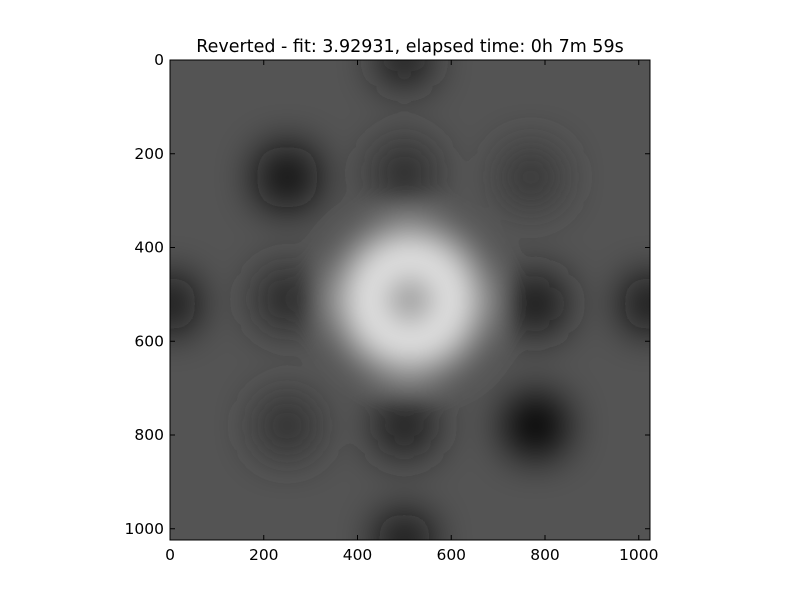 This screenshot has height=600, width=800. Describe the element at coordinates (149, 154) in the screenshot. I see `y-tick-label: 200` at that location.